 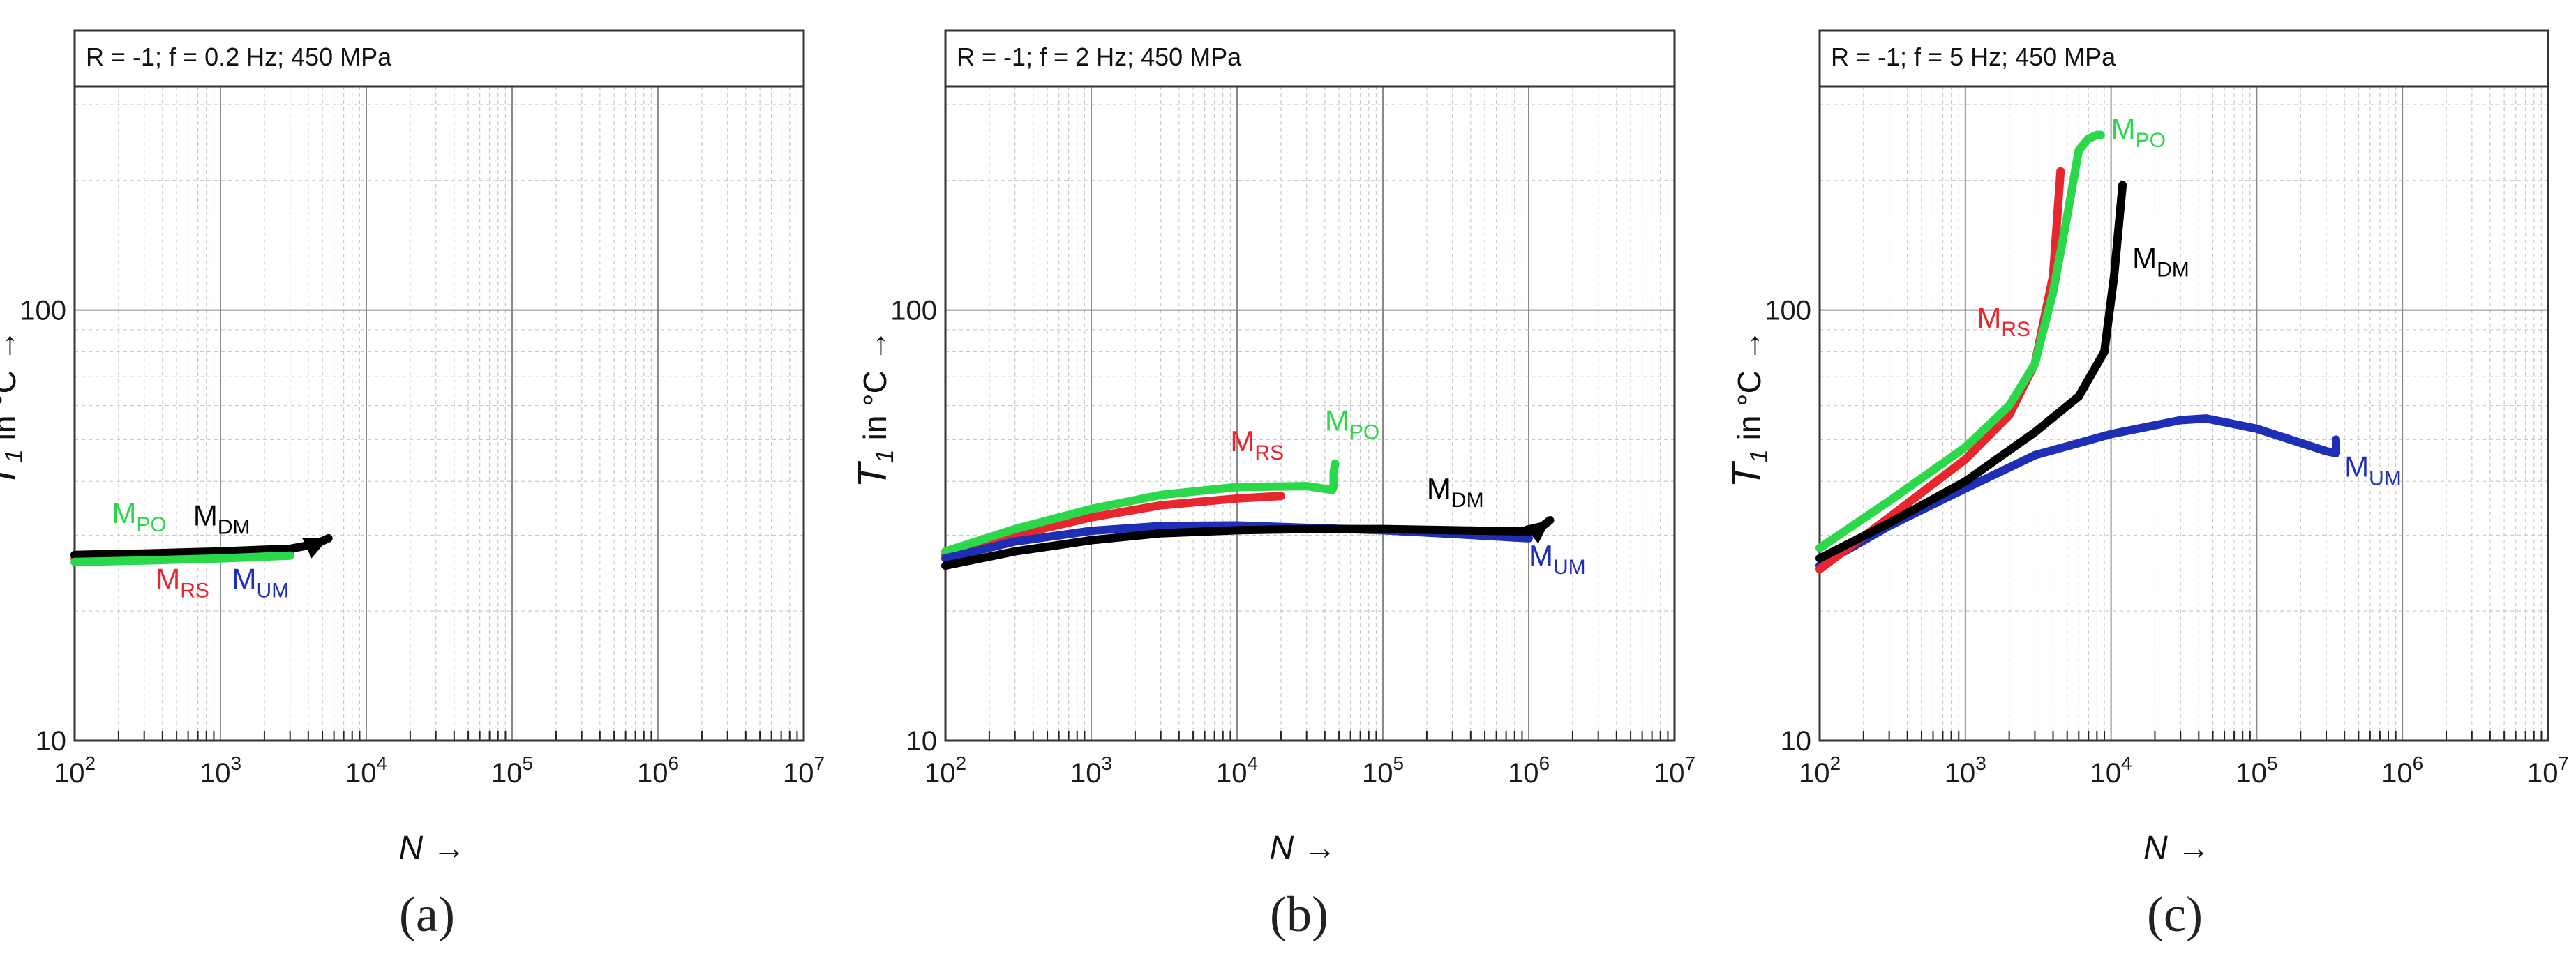 What do you see at coordinates (1099, 57) in the screenshot?
I see `chart-title: R = -1; f = 2 Hz; 450 MPa` at bounding box center [1099, 57].